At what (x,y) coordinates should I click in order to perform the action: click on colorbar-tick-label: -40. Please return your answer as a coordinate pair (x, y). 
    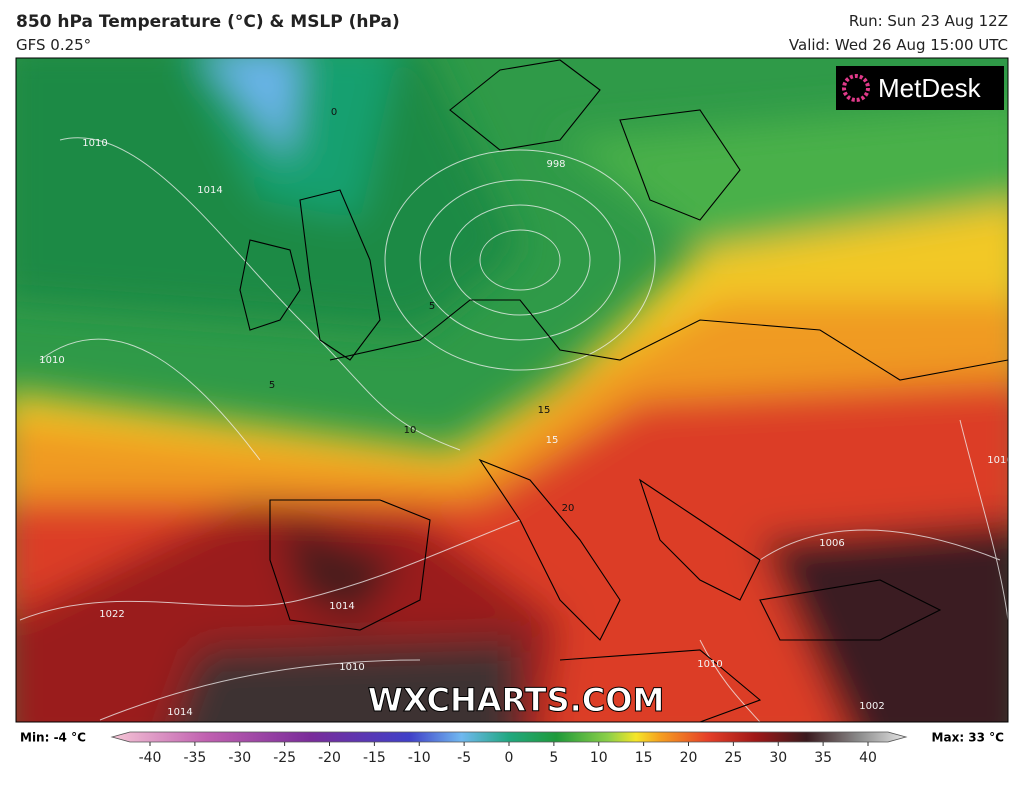
    Looking at the image, I should click on (150, 758).